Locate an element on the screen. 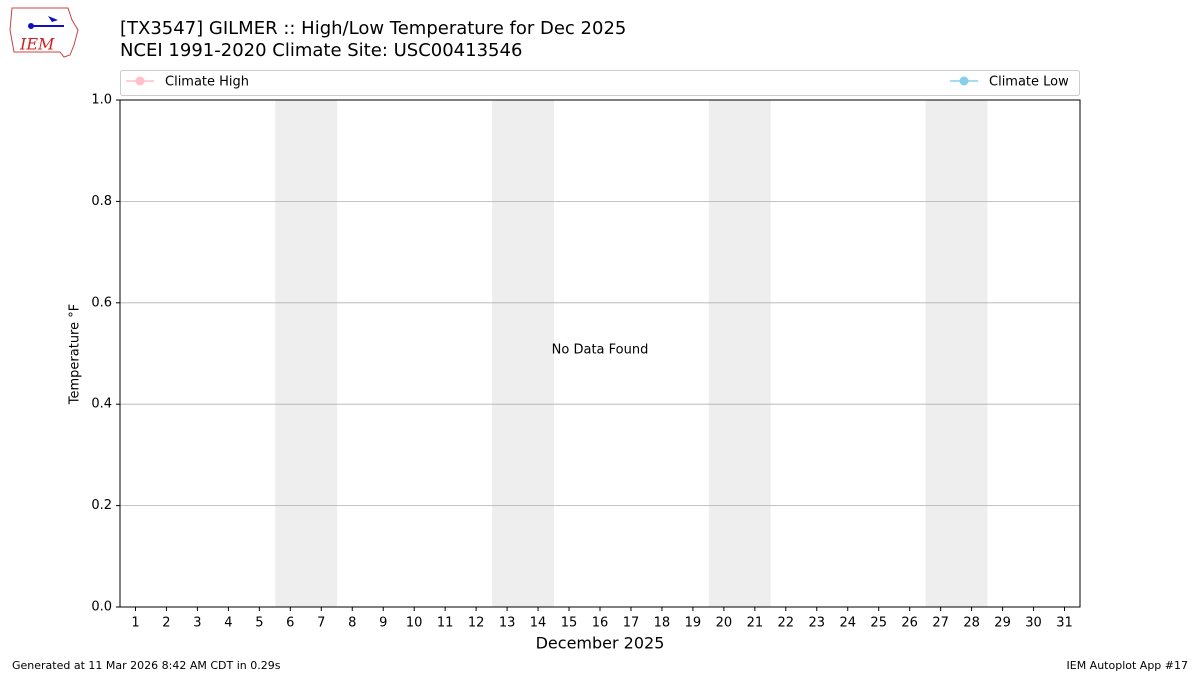 This screenshot has width=1200, height=675. footer-right: IEM Autoplot App #17 is located at coordinates (1128, 665).